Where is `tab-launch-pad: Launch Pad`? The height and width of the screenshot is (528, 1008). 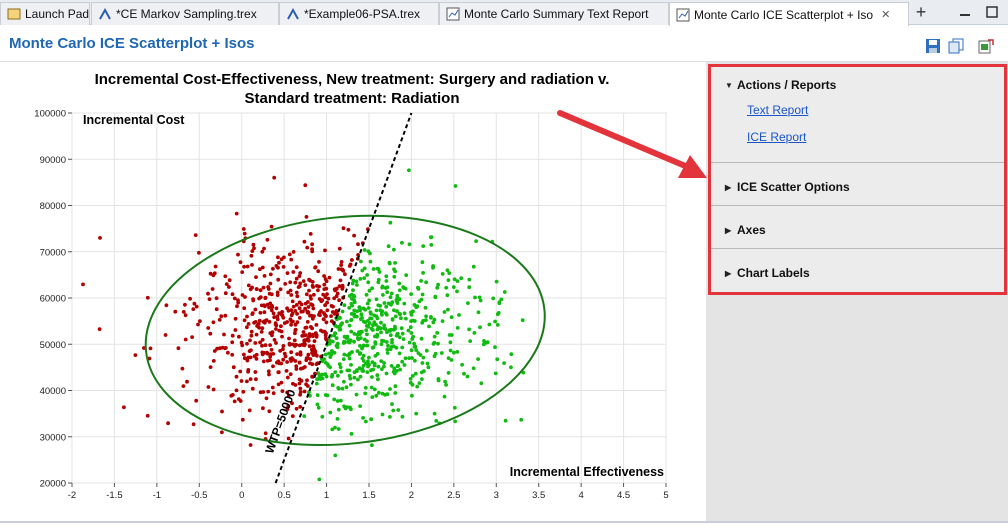
tab-launch-pad: Launch Pad is located at coordinates (45, 13).